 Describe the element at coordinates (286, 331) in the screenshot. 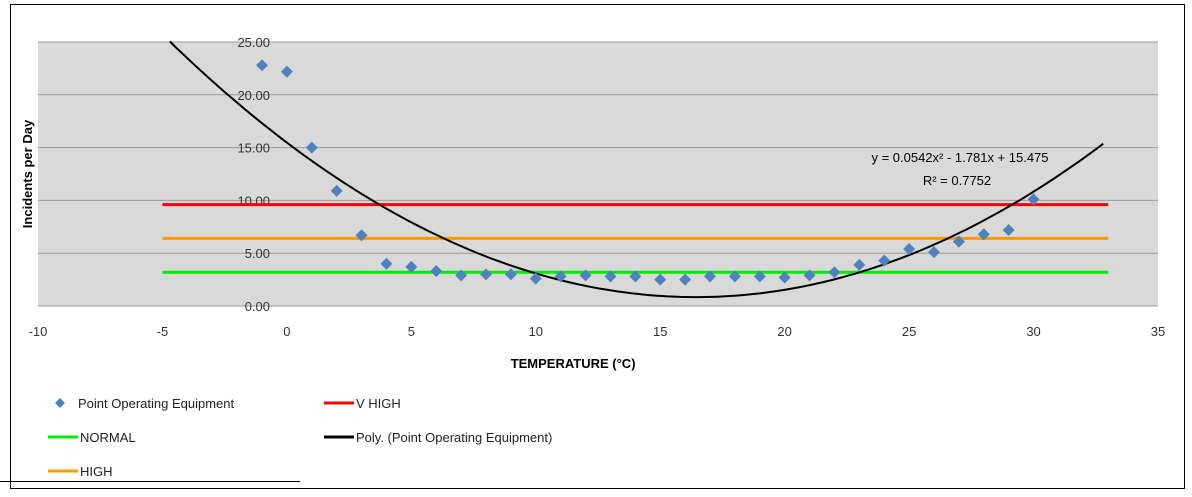

I see `x-tick-label: 0` at that location.